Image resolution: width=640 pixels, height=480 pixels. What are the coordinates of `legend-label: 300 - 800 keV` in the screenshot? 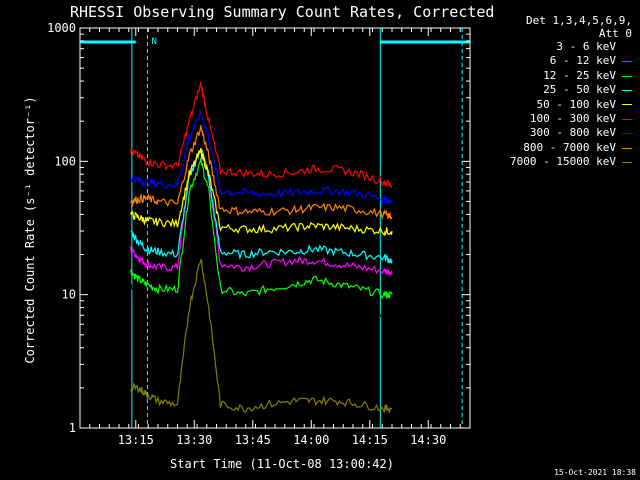 It's located at (572, 133).